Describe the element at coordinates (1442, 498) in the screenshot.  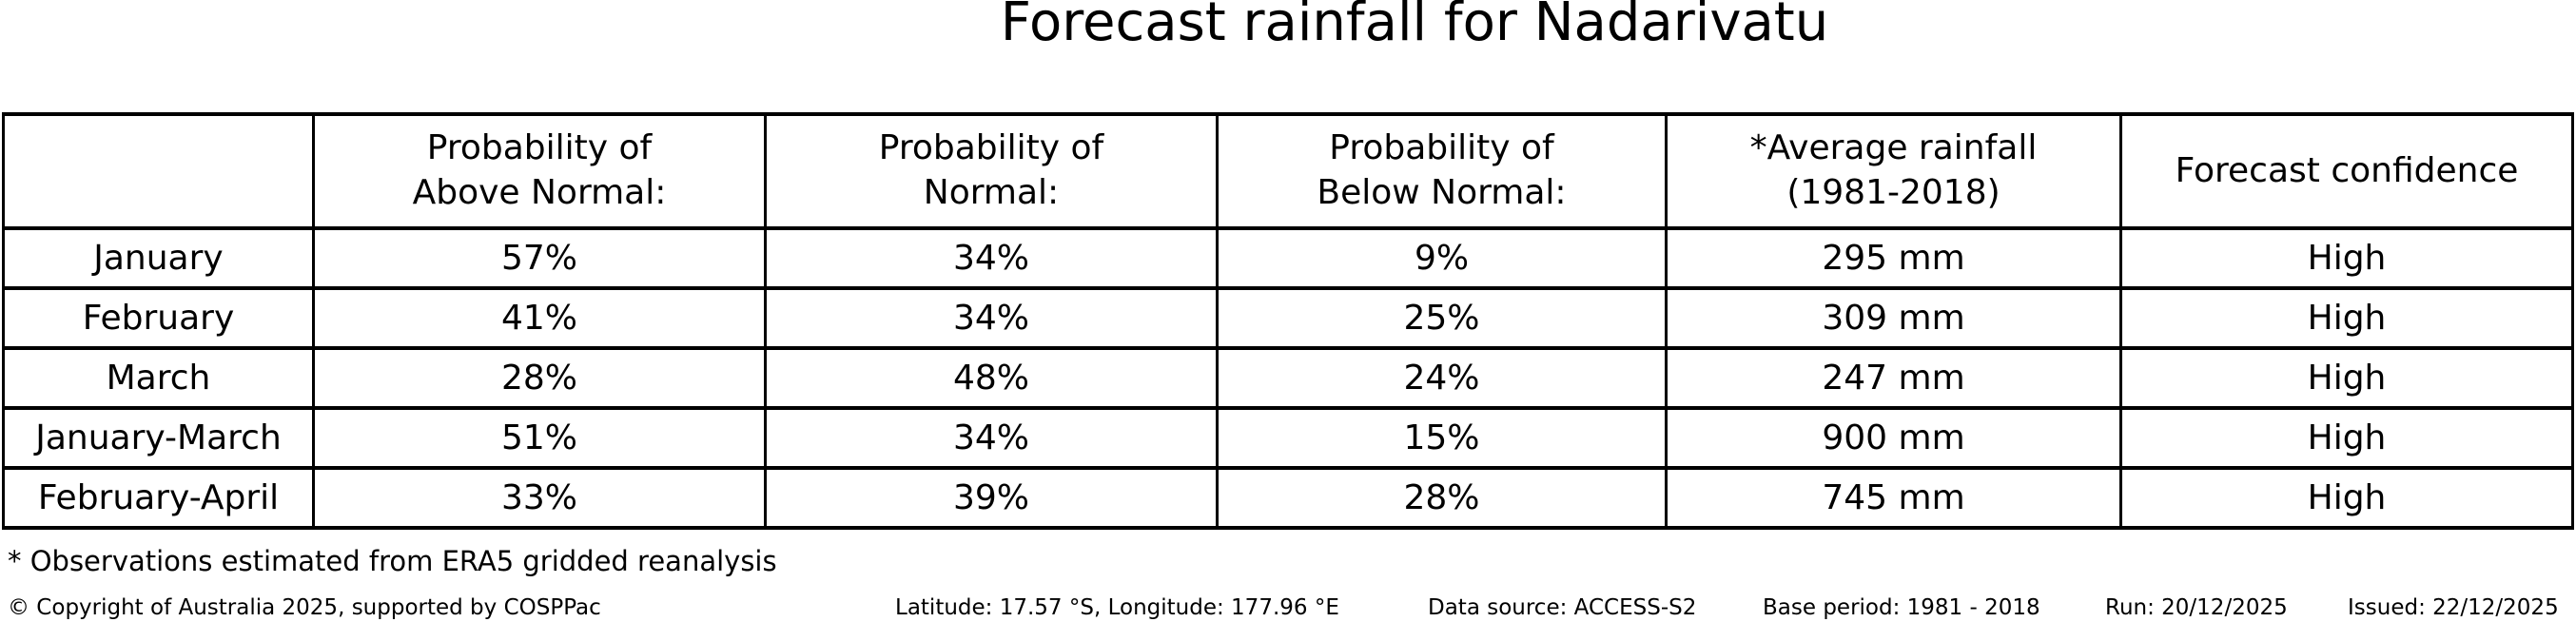
I see `cell-below-normal: 28%` at that location.